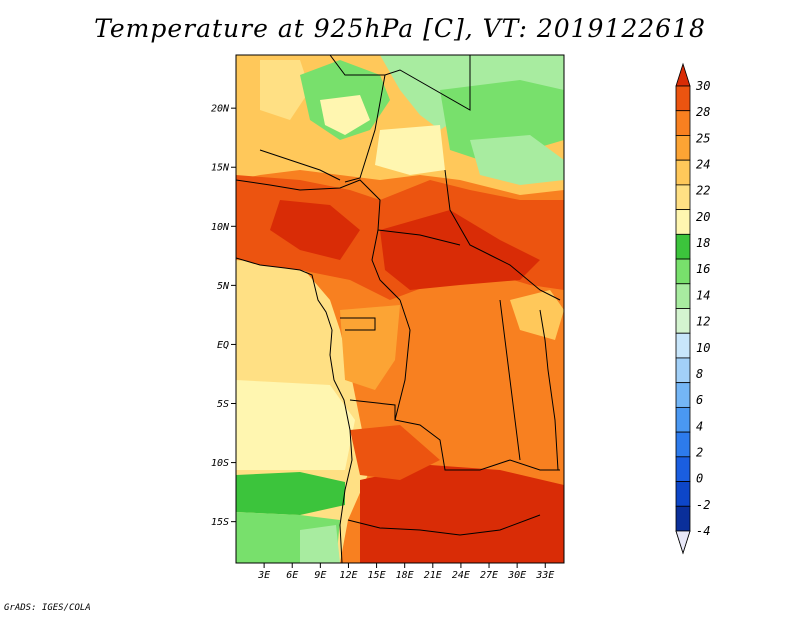 This screenshot has width=800, height=618. I want to click on lat-label: 10N, so click(220, 227).